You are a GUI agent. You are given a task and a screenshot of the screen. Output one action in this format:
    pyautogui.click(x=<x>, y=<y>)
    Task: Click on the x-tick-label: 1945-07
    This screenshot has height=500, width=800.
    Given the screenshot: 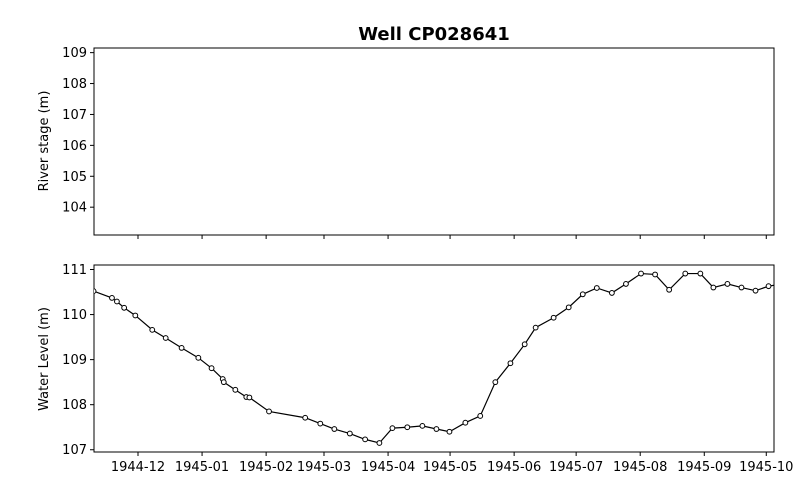 What is the action you would take?
    pyautogui.click(x=576, y=467)
    